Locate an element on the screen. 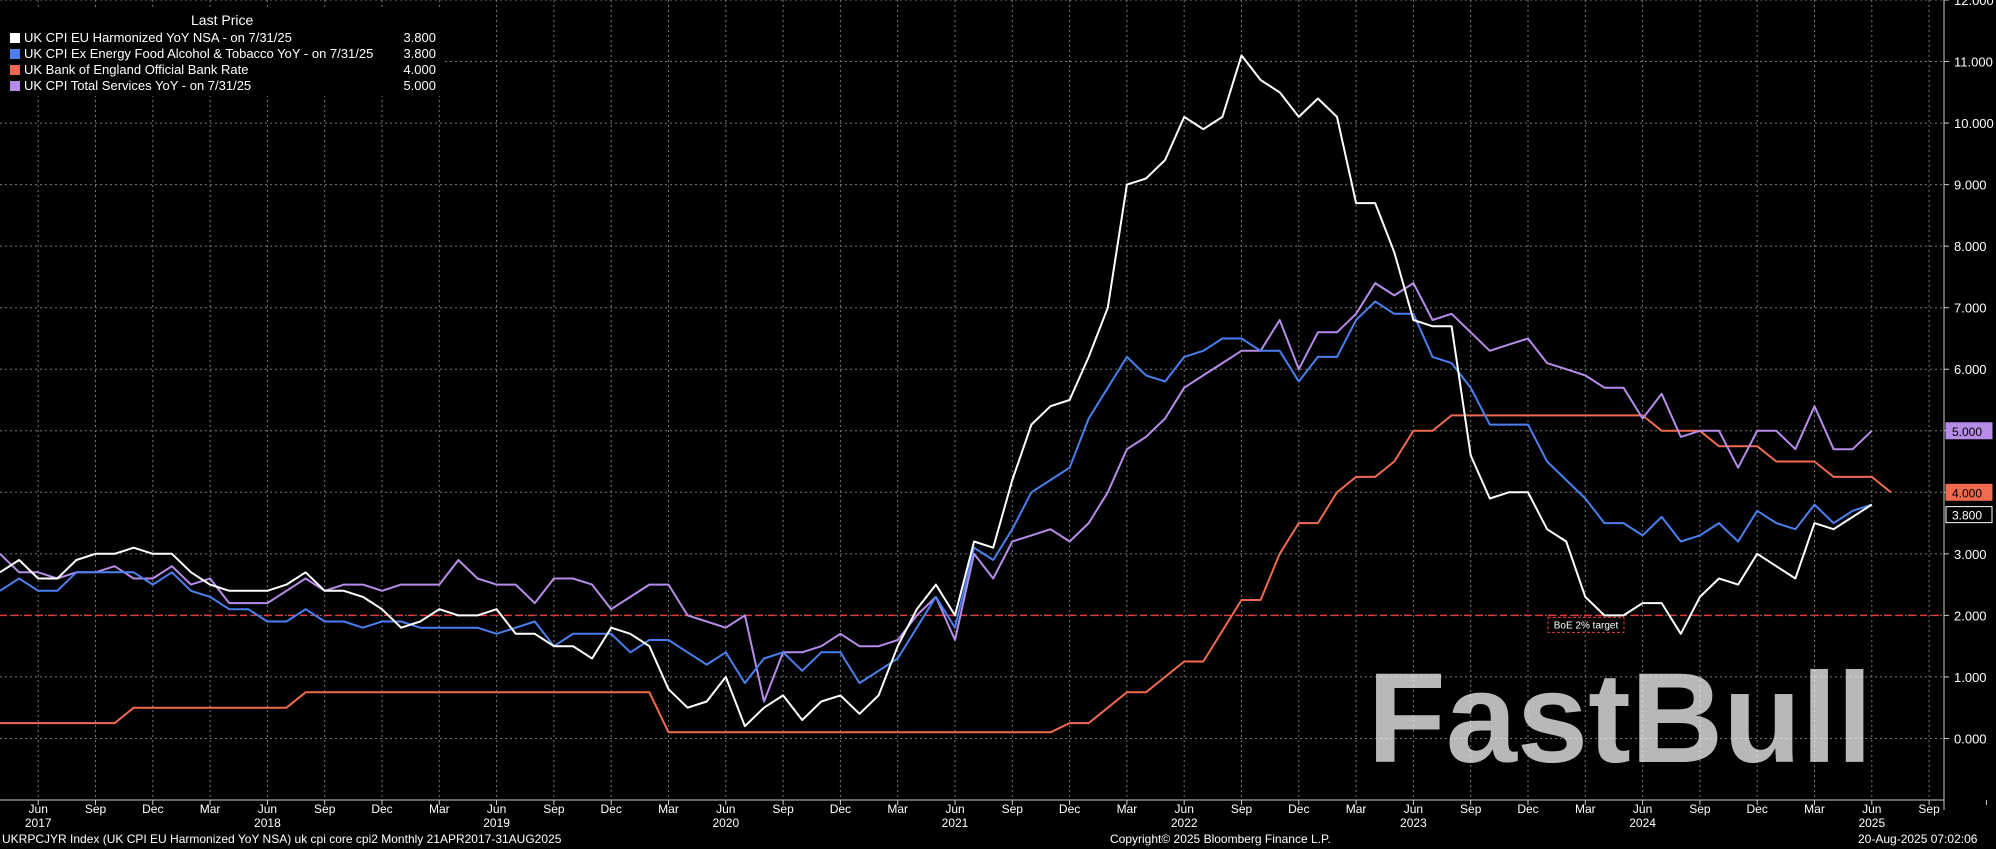  boe-target-label-box is located at coordinates (1586, 624).